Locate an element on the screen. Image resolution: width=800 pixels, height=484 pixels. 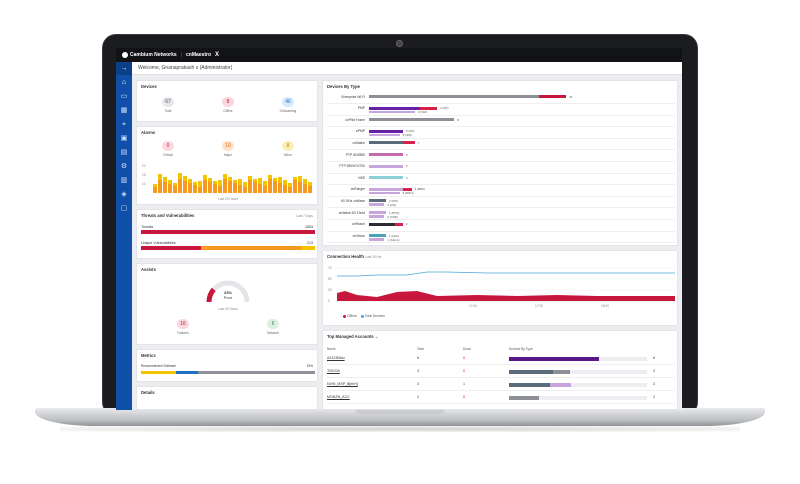
alarms-caption: Last 24 Hours is located at coordinates (228, 199).